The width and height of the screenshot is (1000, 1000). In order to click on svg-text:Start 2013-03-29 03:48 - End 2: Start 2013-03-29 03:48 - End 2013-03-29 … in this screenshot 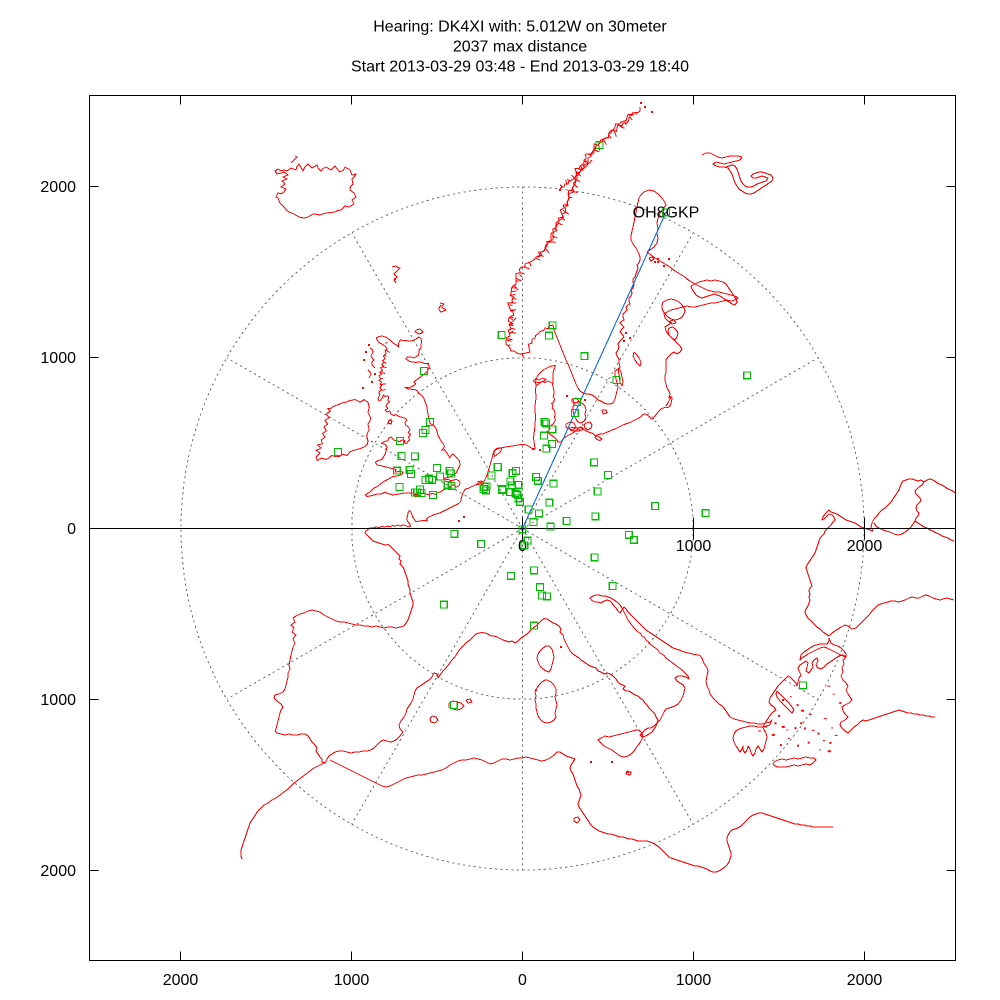, I will do `click(520, 67)`.